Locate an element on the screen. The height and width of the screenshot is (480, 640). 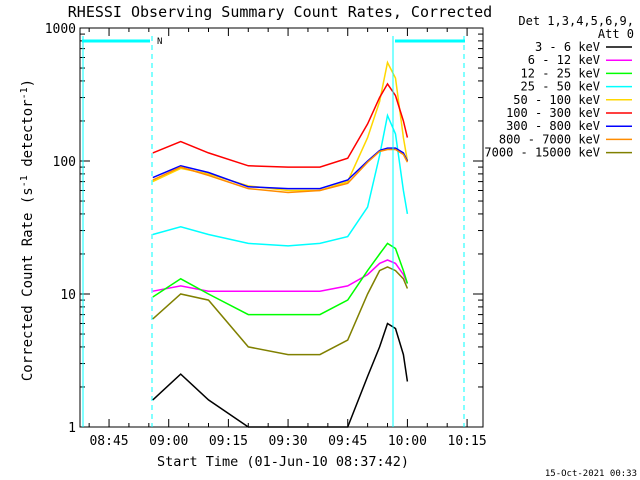
legend-label: 12 - 25 keV is located at coordinates (560, 73).